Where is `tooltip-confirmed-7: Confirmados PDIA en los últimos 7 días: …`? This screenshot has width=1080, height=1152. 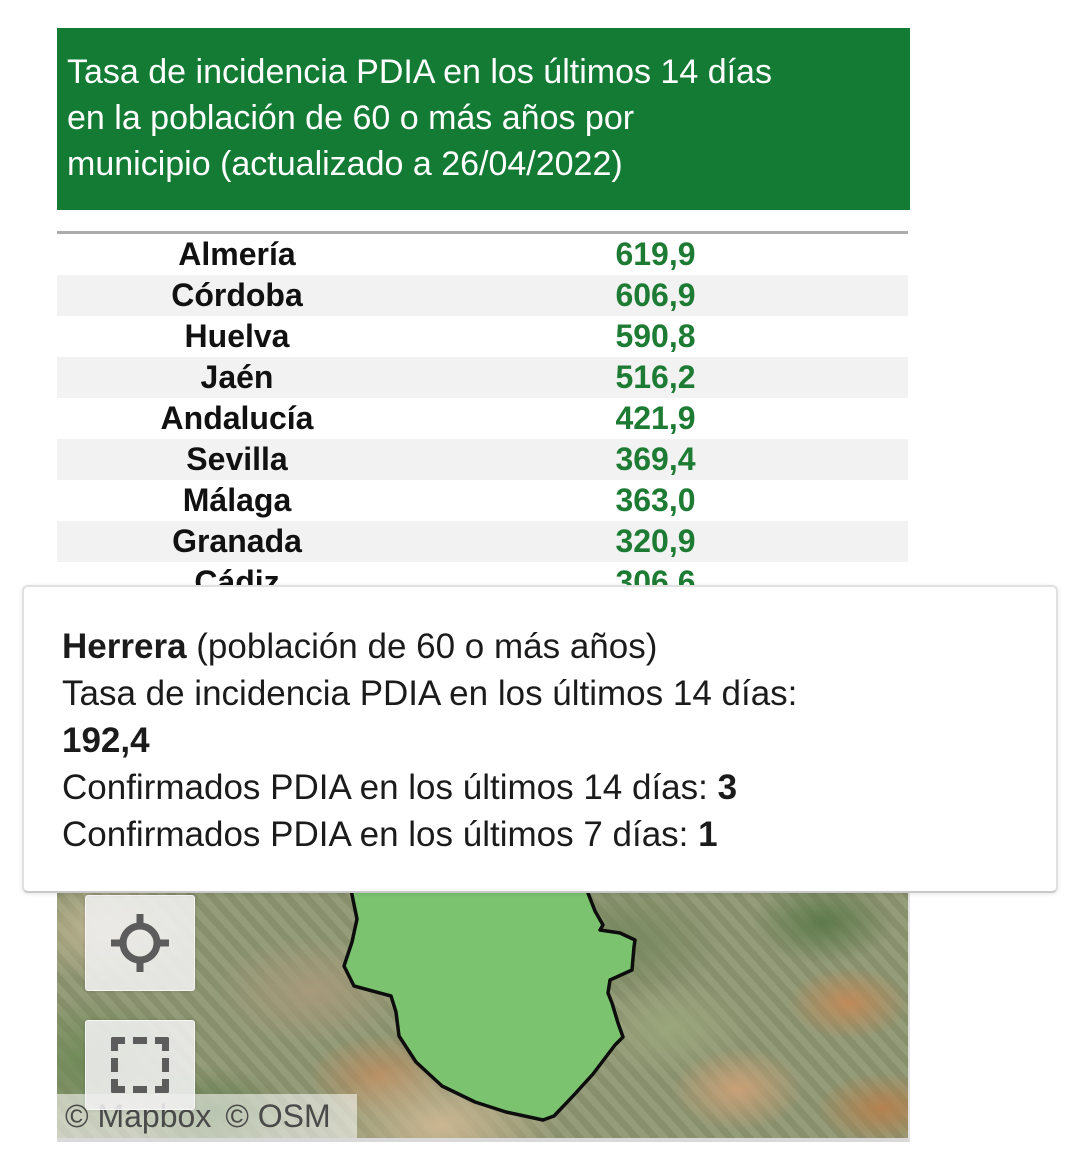 tooltip-confirmed-7: Confirmados PDIA en los últimos 7 días: … is located at coordinates (390, 834).